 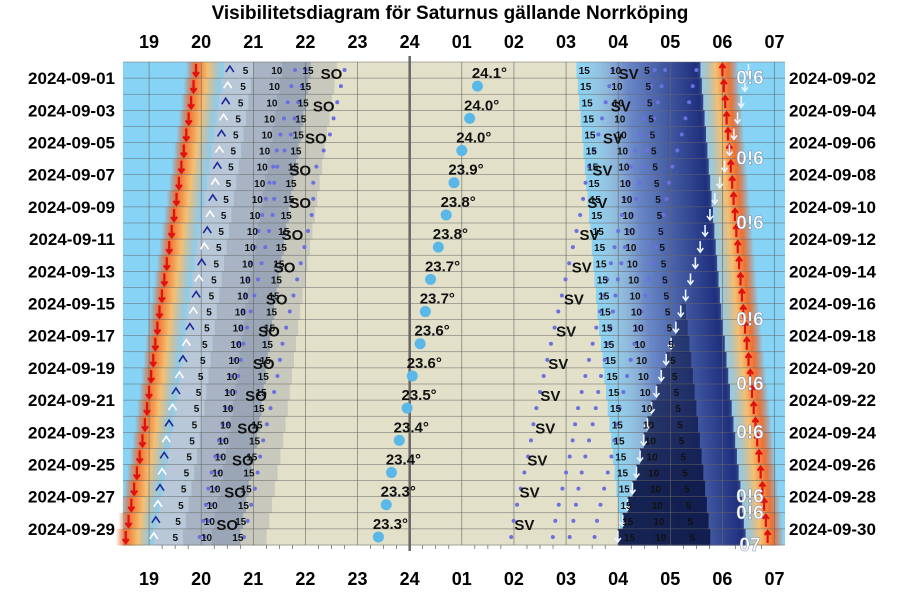 What do you see at coordinates (462, 42) in the screenshot?
I see `hour-label-top: 01` at bounding box center [462, 42].